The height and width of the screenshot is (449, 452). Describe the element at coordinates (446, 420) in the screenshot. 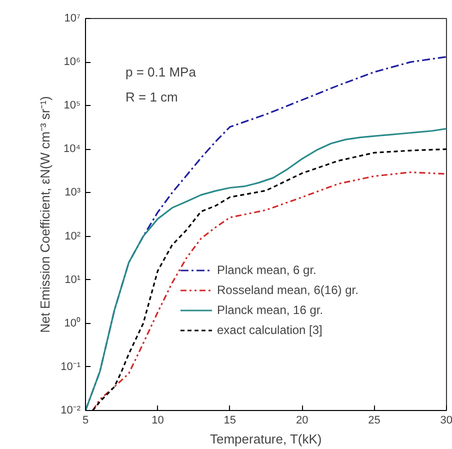

I see `x-tick-label: 30` at that location.